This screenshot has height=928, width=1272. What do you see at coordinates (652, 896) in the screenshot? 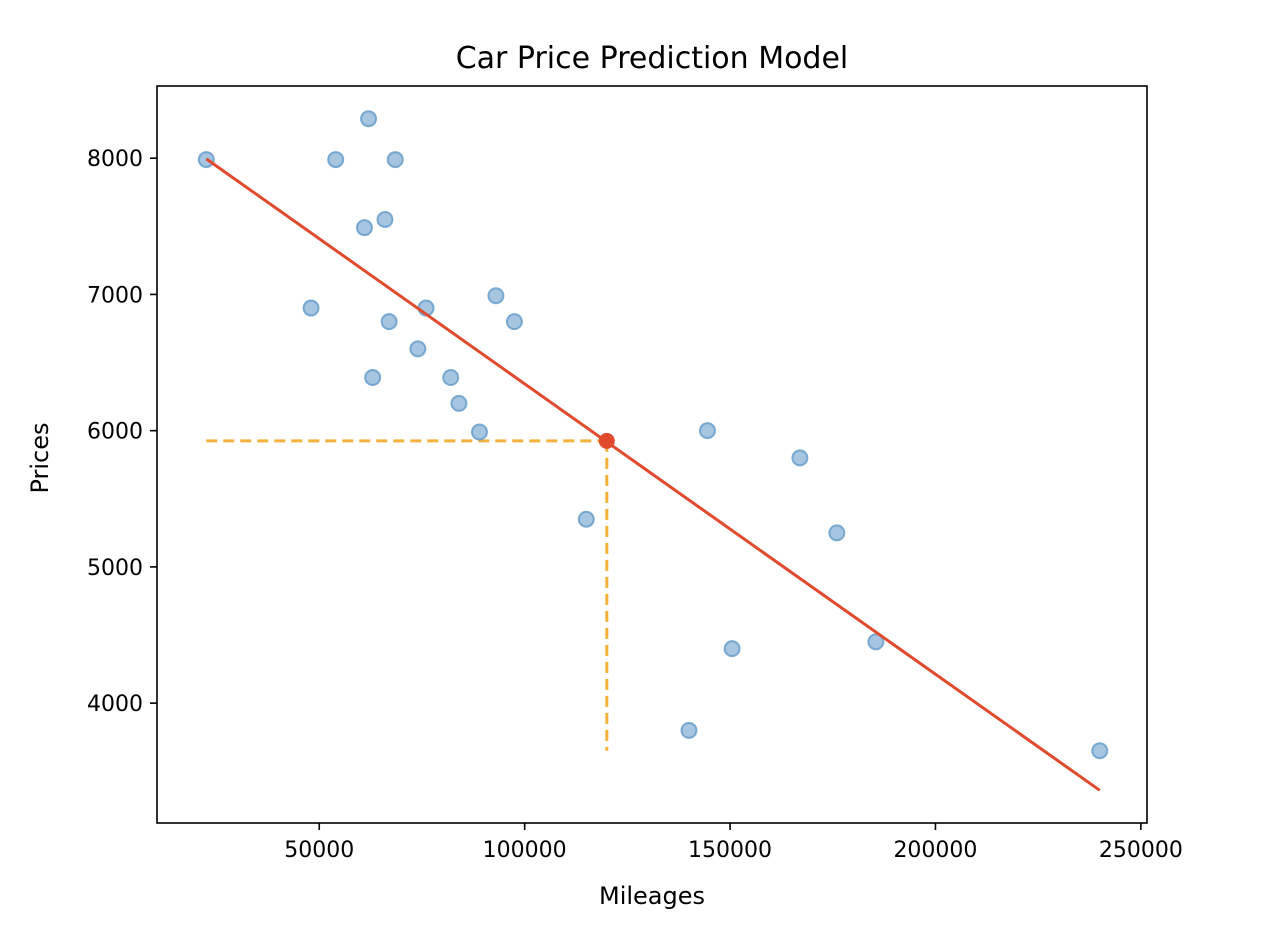
I see `x-axis-label: Mileages` at bounding box center [652, 896].